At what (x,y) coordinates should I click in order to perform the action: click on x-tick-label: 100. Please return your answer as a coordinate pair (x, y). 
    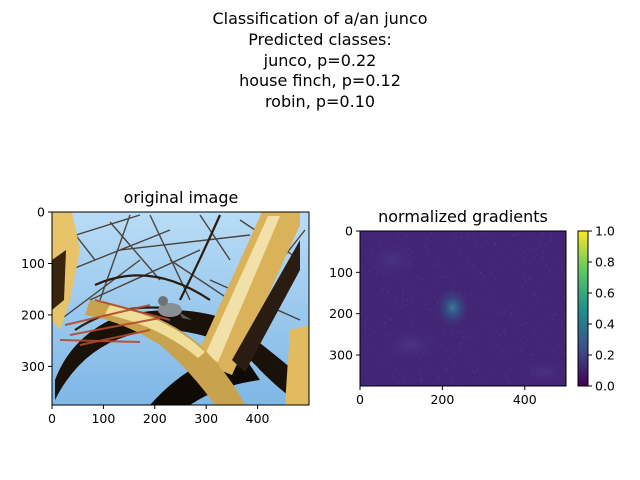
    Looking at the image, I should click on (103, 418).